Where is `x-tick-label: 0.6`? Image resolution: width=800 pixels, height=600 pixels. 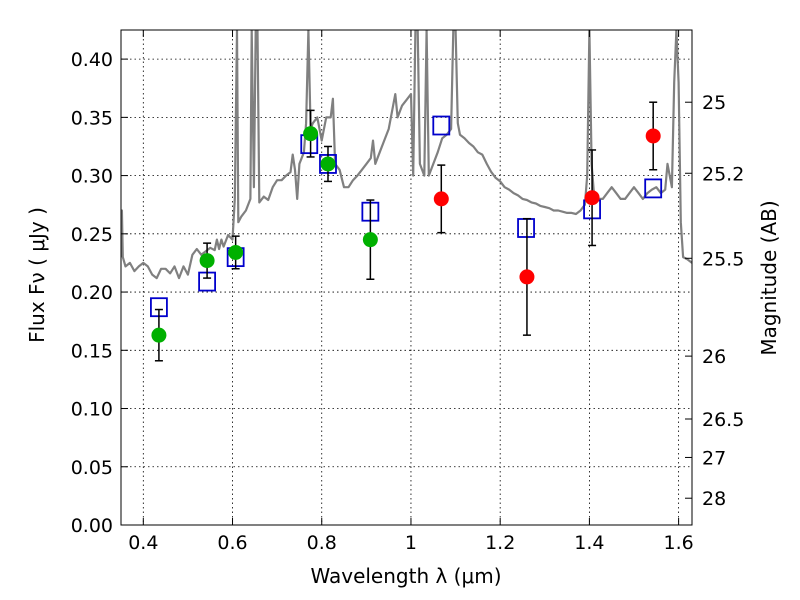
x-tick-label: 0.6 is located at coordinates (232, 543).